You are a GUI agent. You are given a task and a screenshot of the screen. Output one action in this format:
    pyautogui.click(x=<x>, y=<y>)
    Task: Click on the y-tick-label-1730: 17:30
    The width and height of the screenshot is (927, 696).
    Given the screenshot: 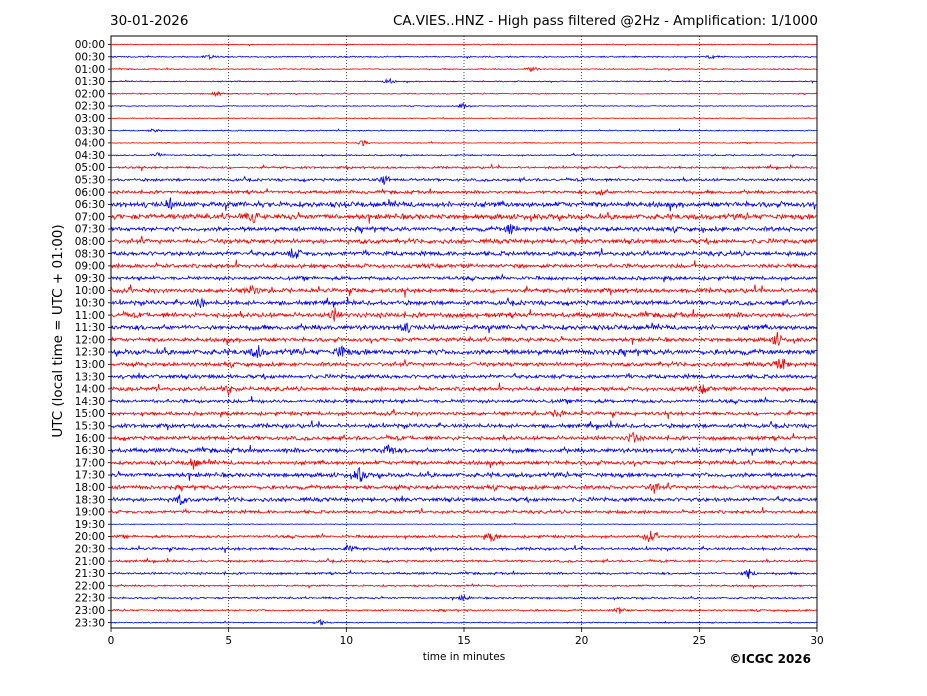 What is the action you would take?
    pyautogui.click(x=90, y=476)
    